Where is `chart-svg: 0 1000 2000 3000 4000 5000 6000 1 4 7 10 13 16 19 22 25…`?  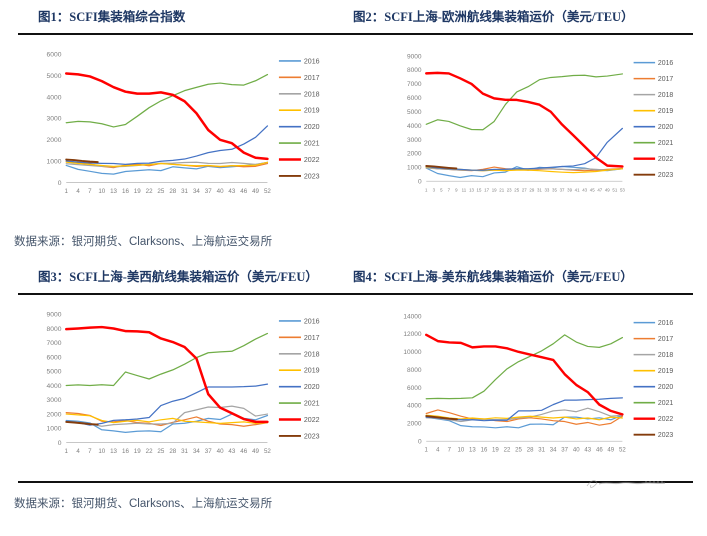
chart-svg: 0 1000 2000 3000 4000 5000 6000 1 4 7 10 13 16 19 22 25… is located at coordinates (183, 124).